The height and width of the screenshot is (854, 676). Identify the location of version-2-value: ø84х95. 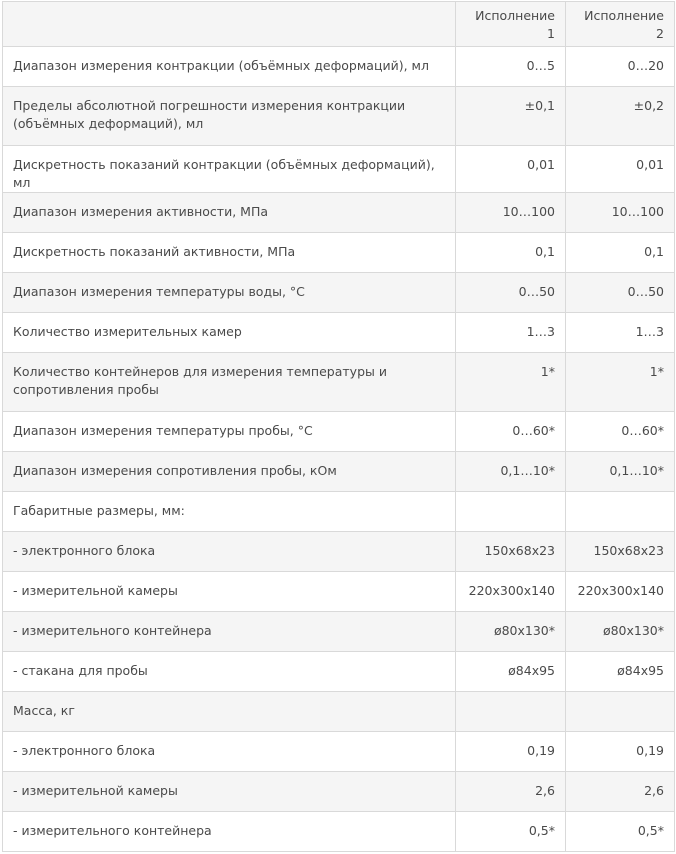
(620, 671).